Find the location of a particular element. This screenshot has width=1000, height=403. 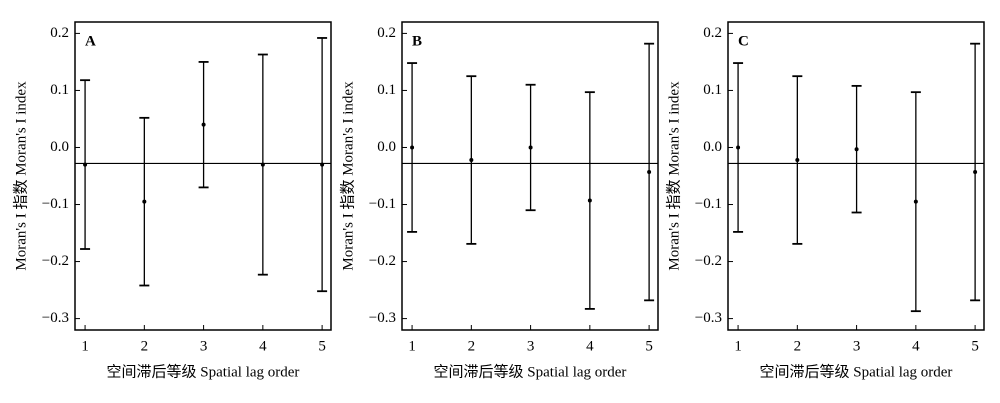

panel-label: C is located at coordinates (743, 41).